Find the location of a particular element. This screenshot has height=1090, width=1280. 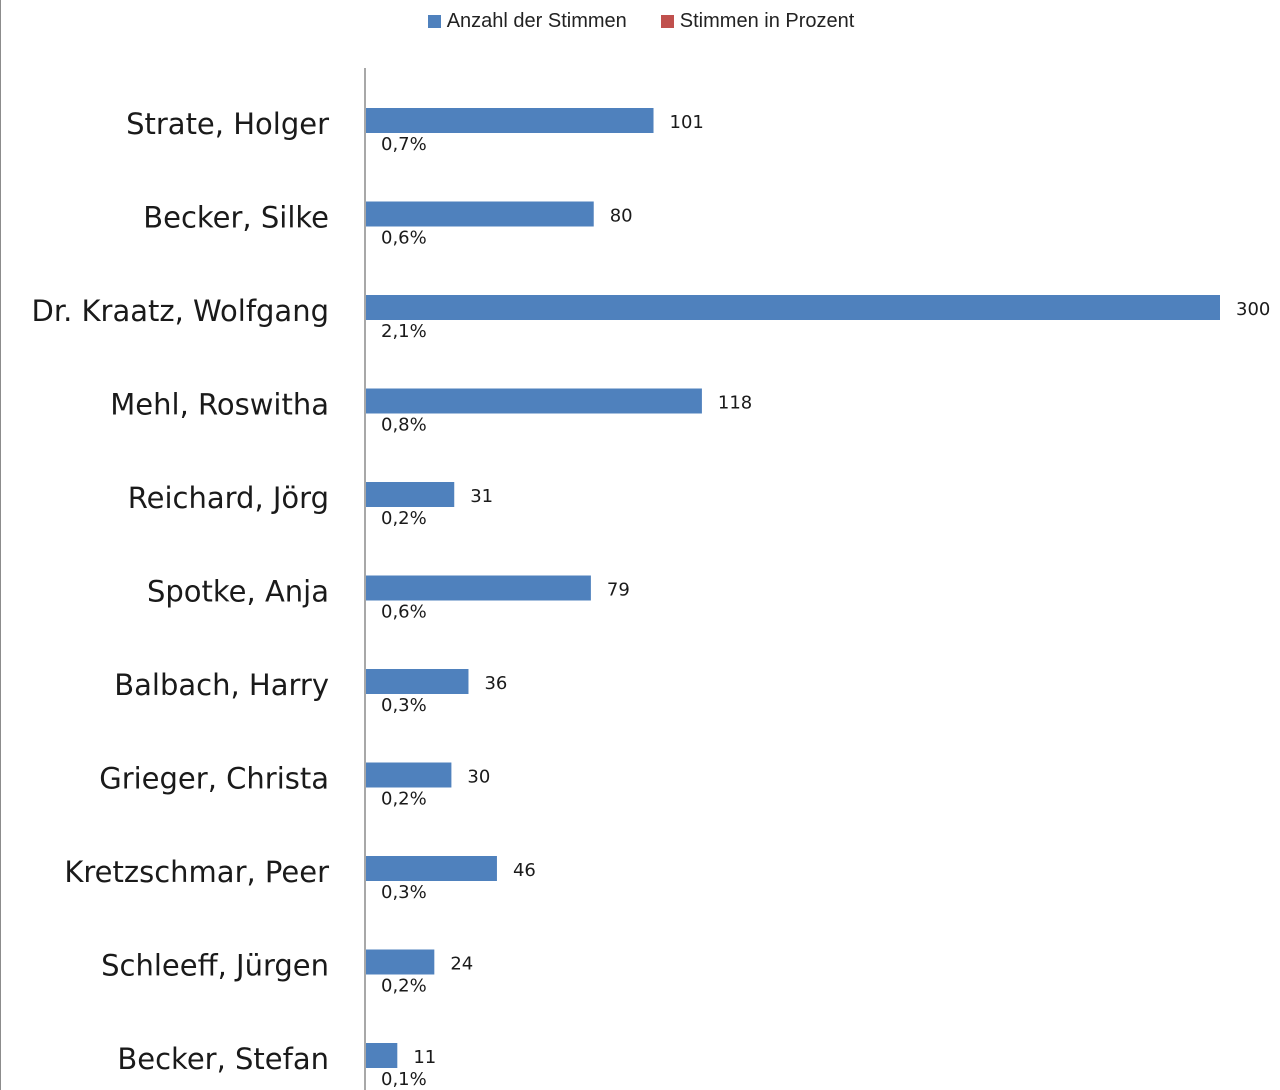

data-label-anzahl: 300 is located at coordinates (1253, 309).